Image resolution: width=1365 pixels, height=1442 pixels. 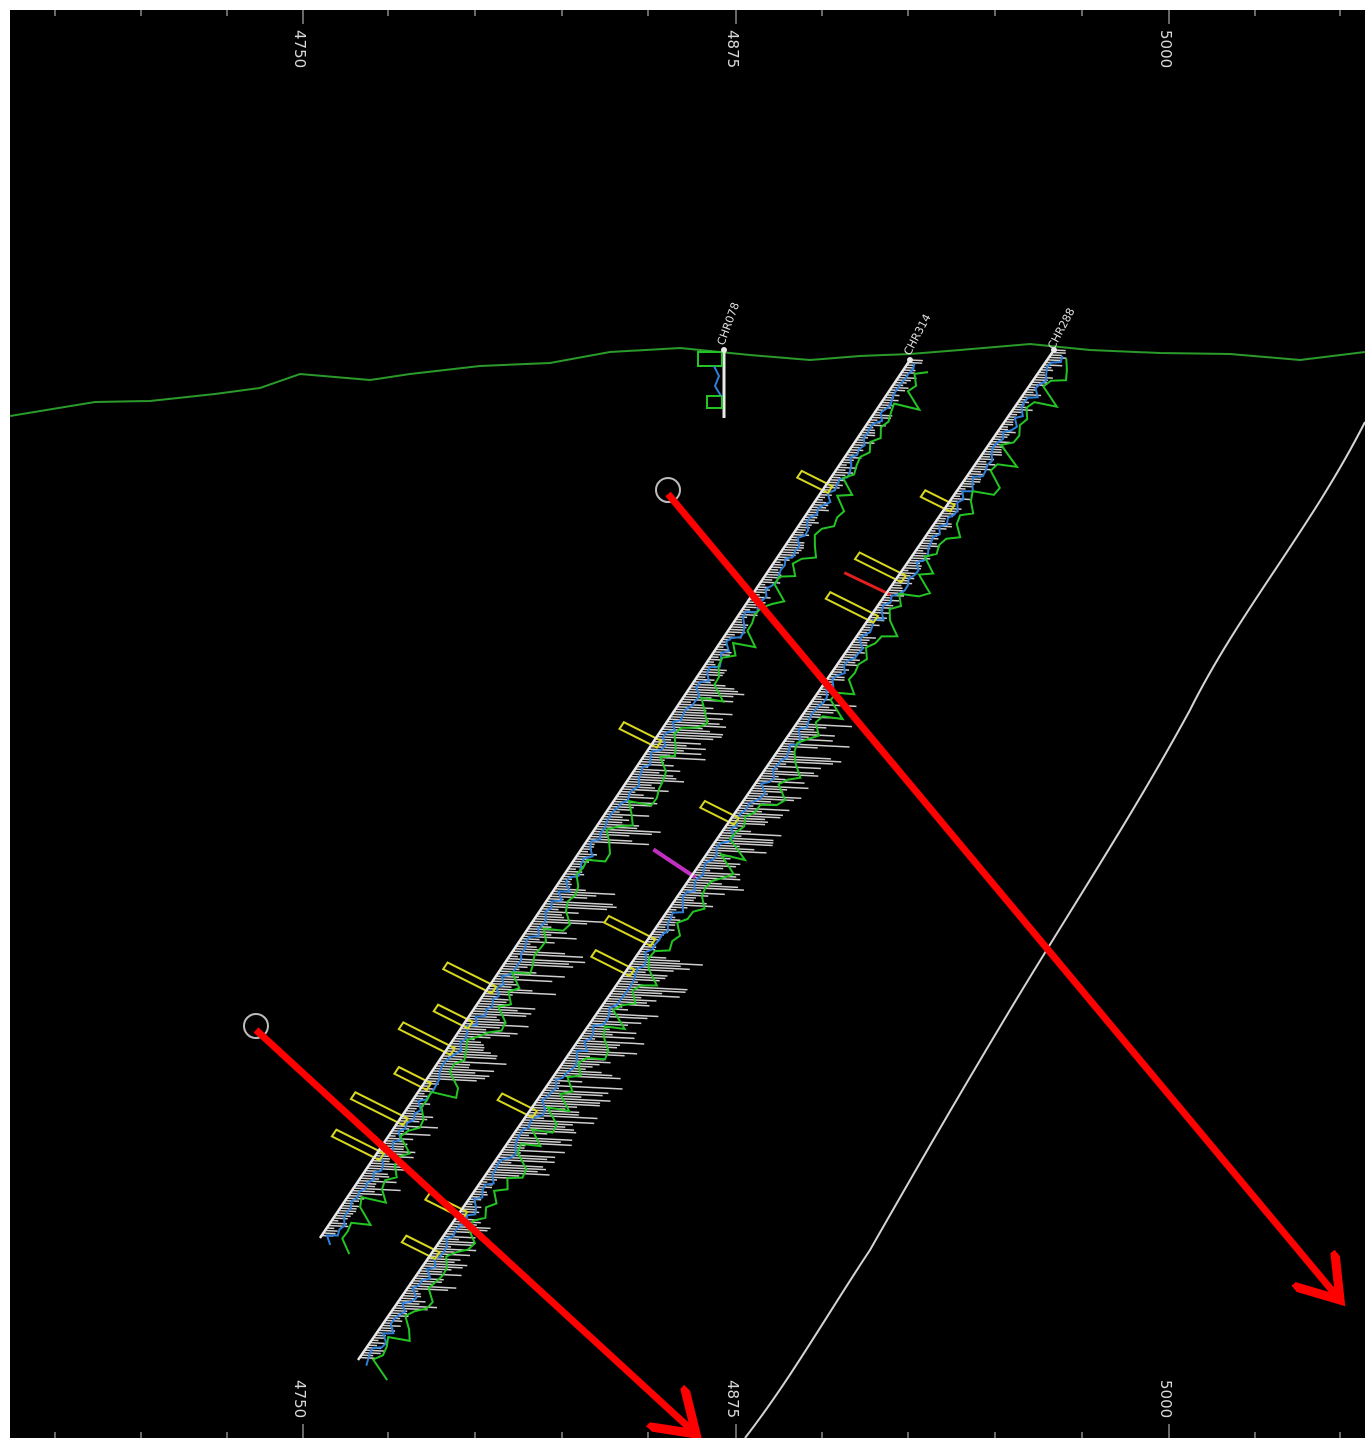 What do you see at coordinates (867, 584) in the screenshot?
I see `assay-spike-red` at bounding box center [867, 584].